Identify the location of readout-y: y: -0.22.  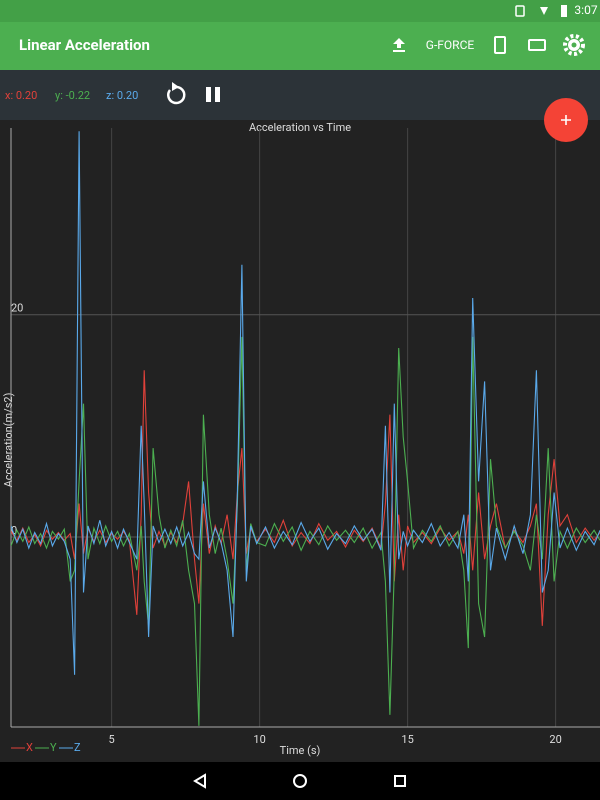
(72, 95).